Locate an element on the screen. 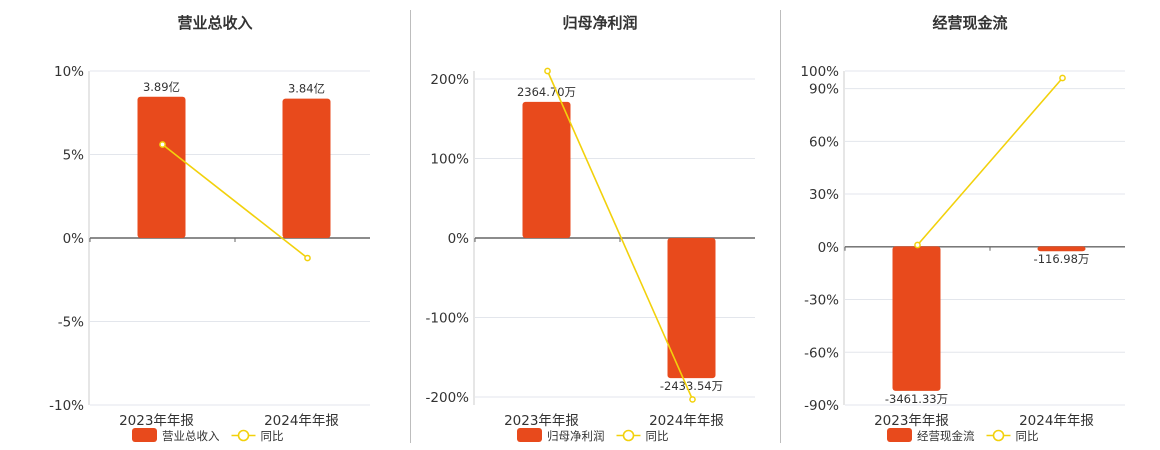 This screenshot has height=450, width=1160. chart-title: 营业总收入 is located at coordinates (214, 23).